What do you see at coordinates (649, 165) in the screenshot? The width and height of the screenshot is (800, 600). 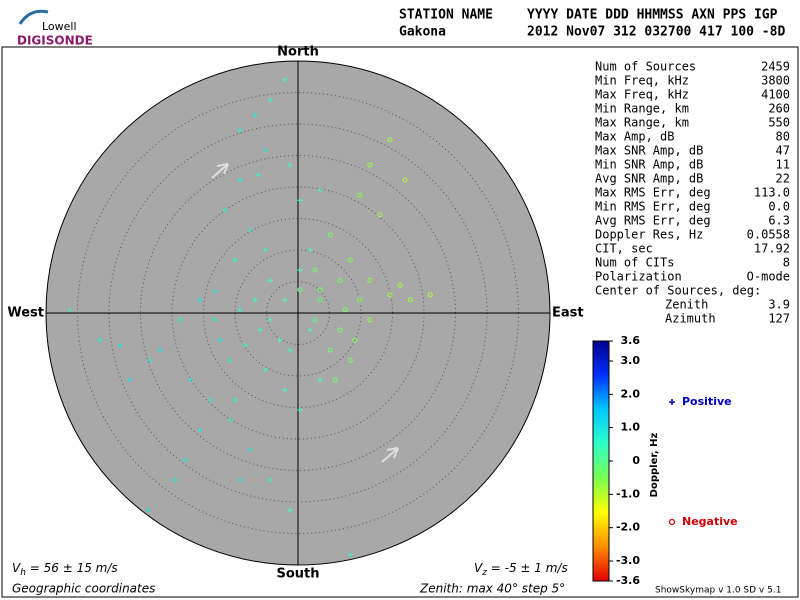 I see `stat-label: Min SNR Amp, dB` at bounding box center [649, 165].